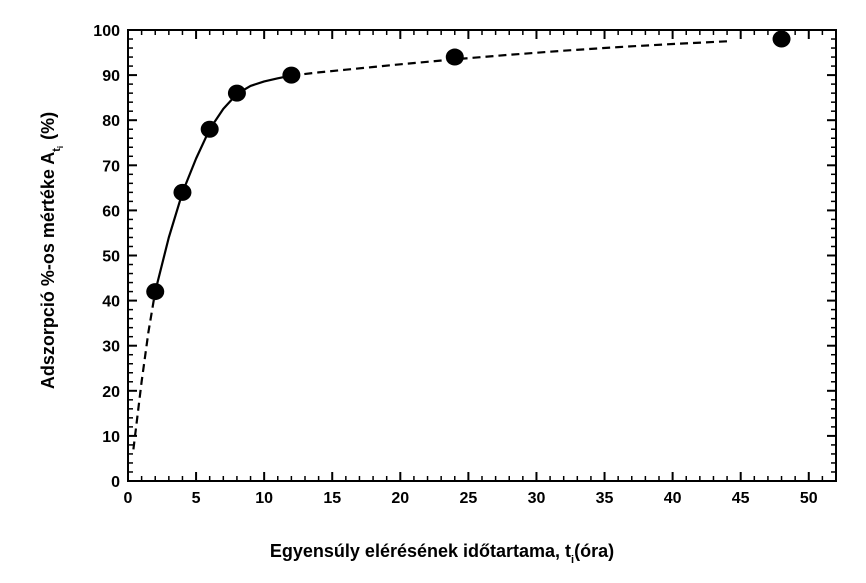  What do you see at coordinates (111, 76) in the screenshot?
I see `y-tick-label: 90` at bounding box center [111, 76].